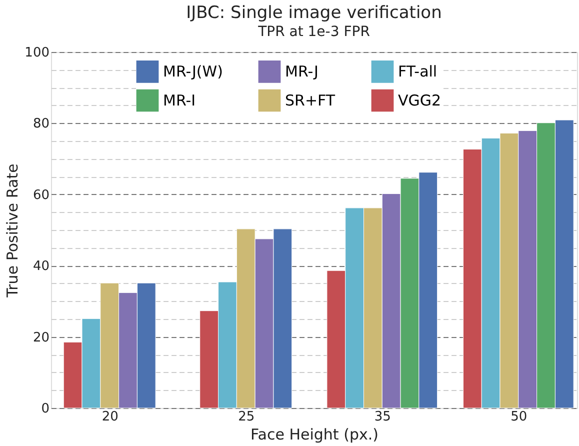  What do you see at coordinates (310, 101) in the screenshot?
I see `legend-label: SR+FT` at bounding box center [310, 101].